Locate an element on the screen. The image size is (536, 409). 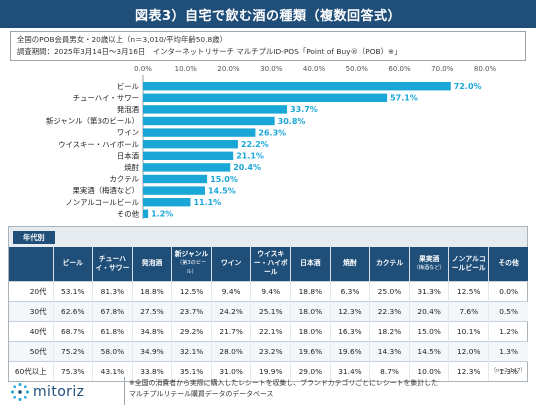
table-header-cell: ワイン is located at coordinates (230, 264).